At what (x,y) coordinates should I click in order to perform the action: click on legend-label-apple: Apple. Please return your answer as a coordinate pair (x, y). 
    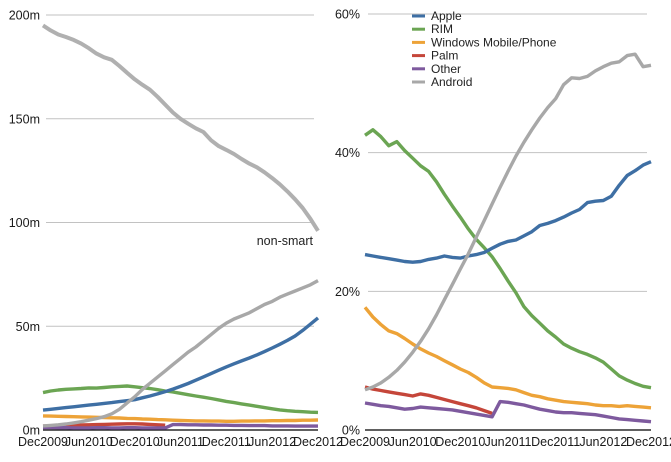
    Looking at the image, I should click on (446, 16).